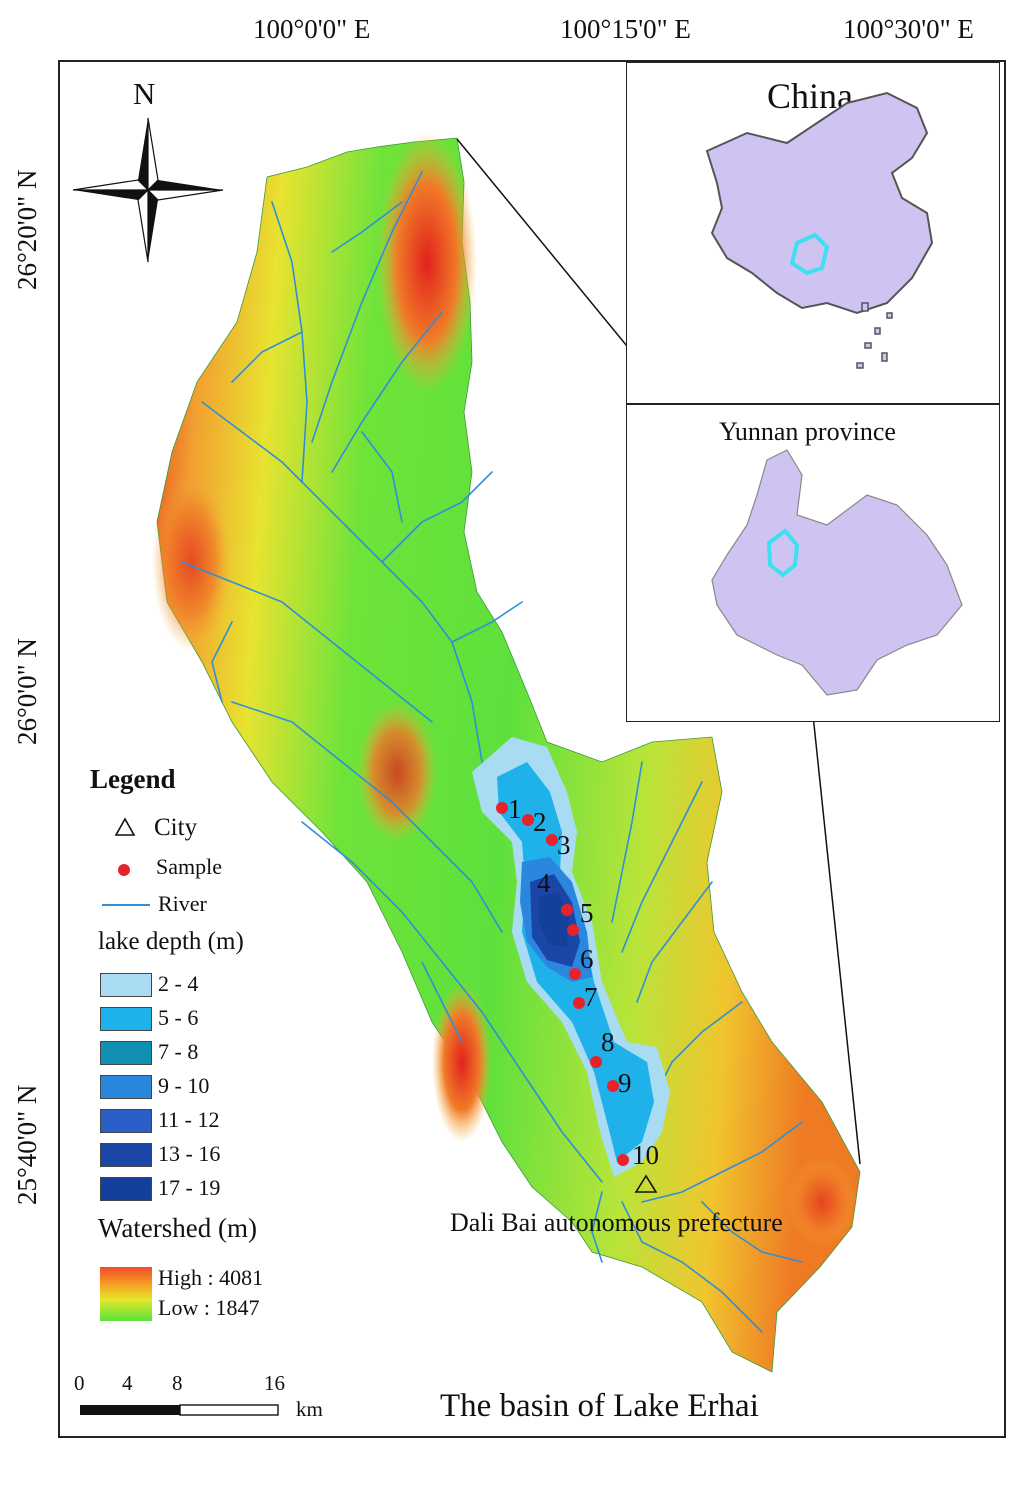  Describe the element at coordinates (127, 1383) in the screenshot. I see `scale-tick-4: 4` at that location.